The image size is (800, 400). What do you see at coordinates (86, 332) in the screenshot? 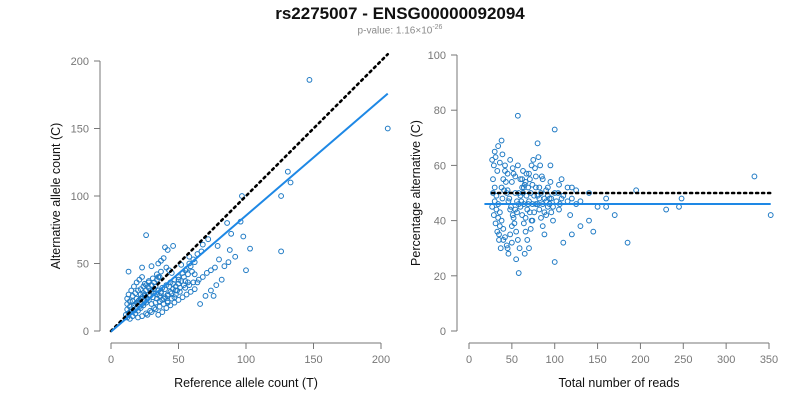
I see `y-tick-label: 0` at bounding box center [86, 332].